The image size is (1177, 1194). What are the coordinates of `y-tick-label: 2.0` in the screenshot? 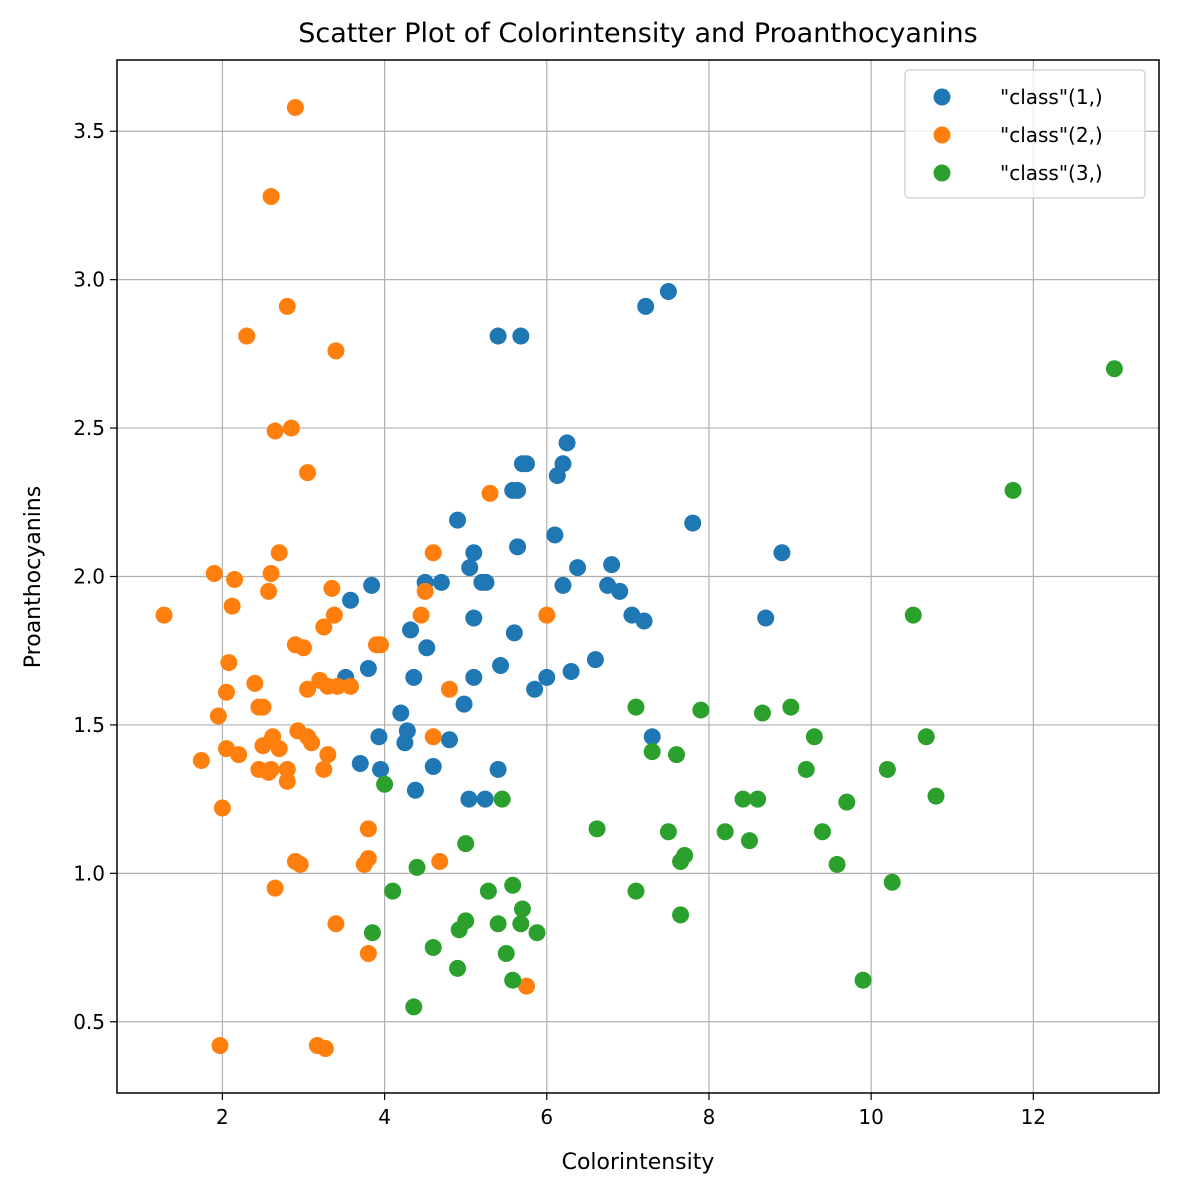 It's located at (89, 577).